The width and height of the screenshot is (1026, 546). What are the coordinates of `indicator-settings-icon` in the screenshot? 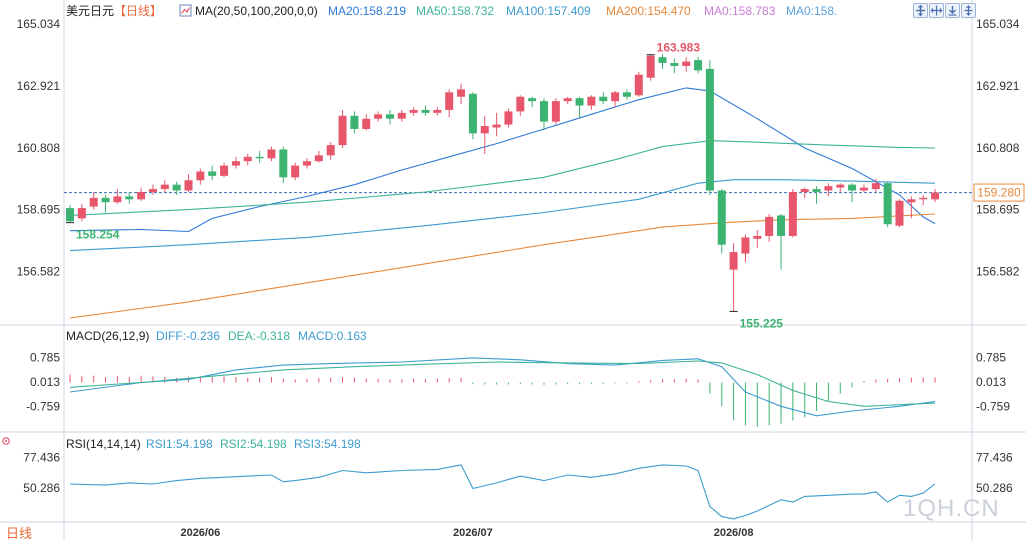 It's located at (185, 10).